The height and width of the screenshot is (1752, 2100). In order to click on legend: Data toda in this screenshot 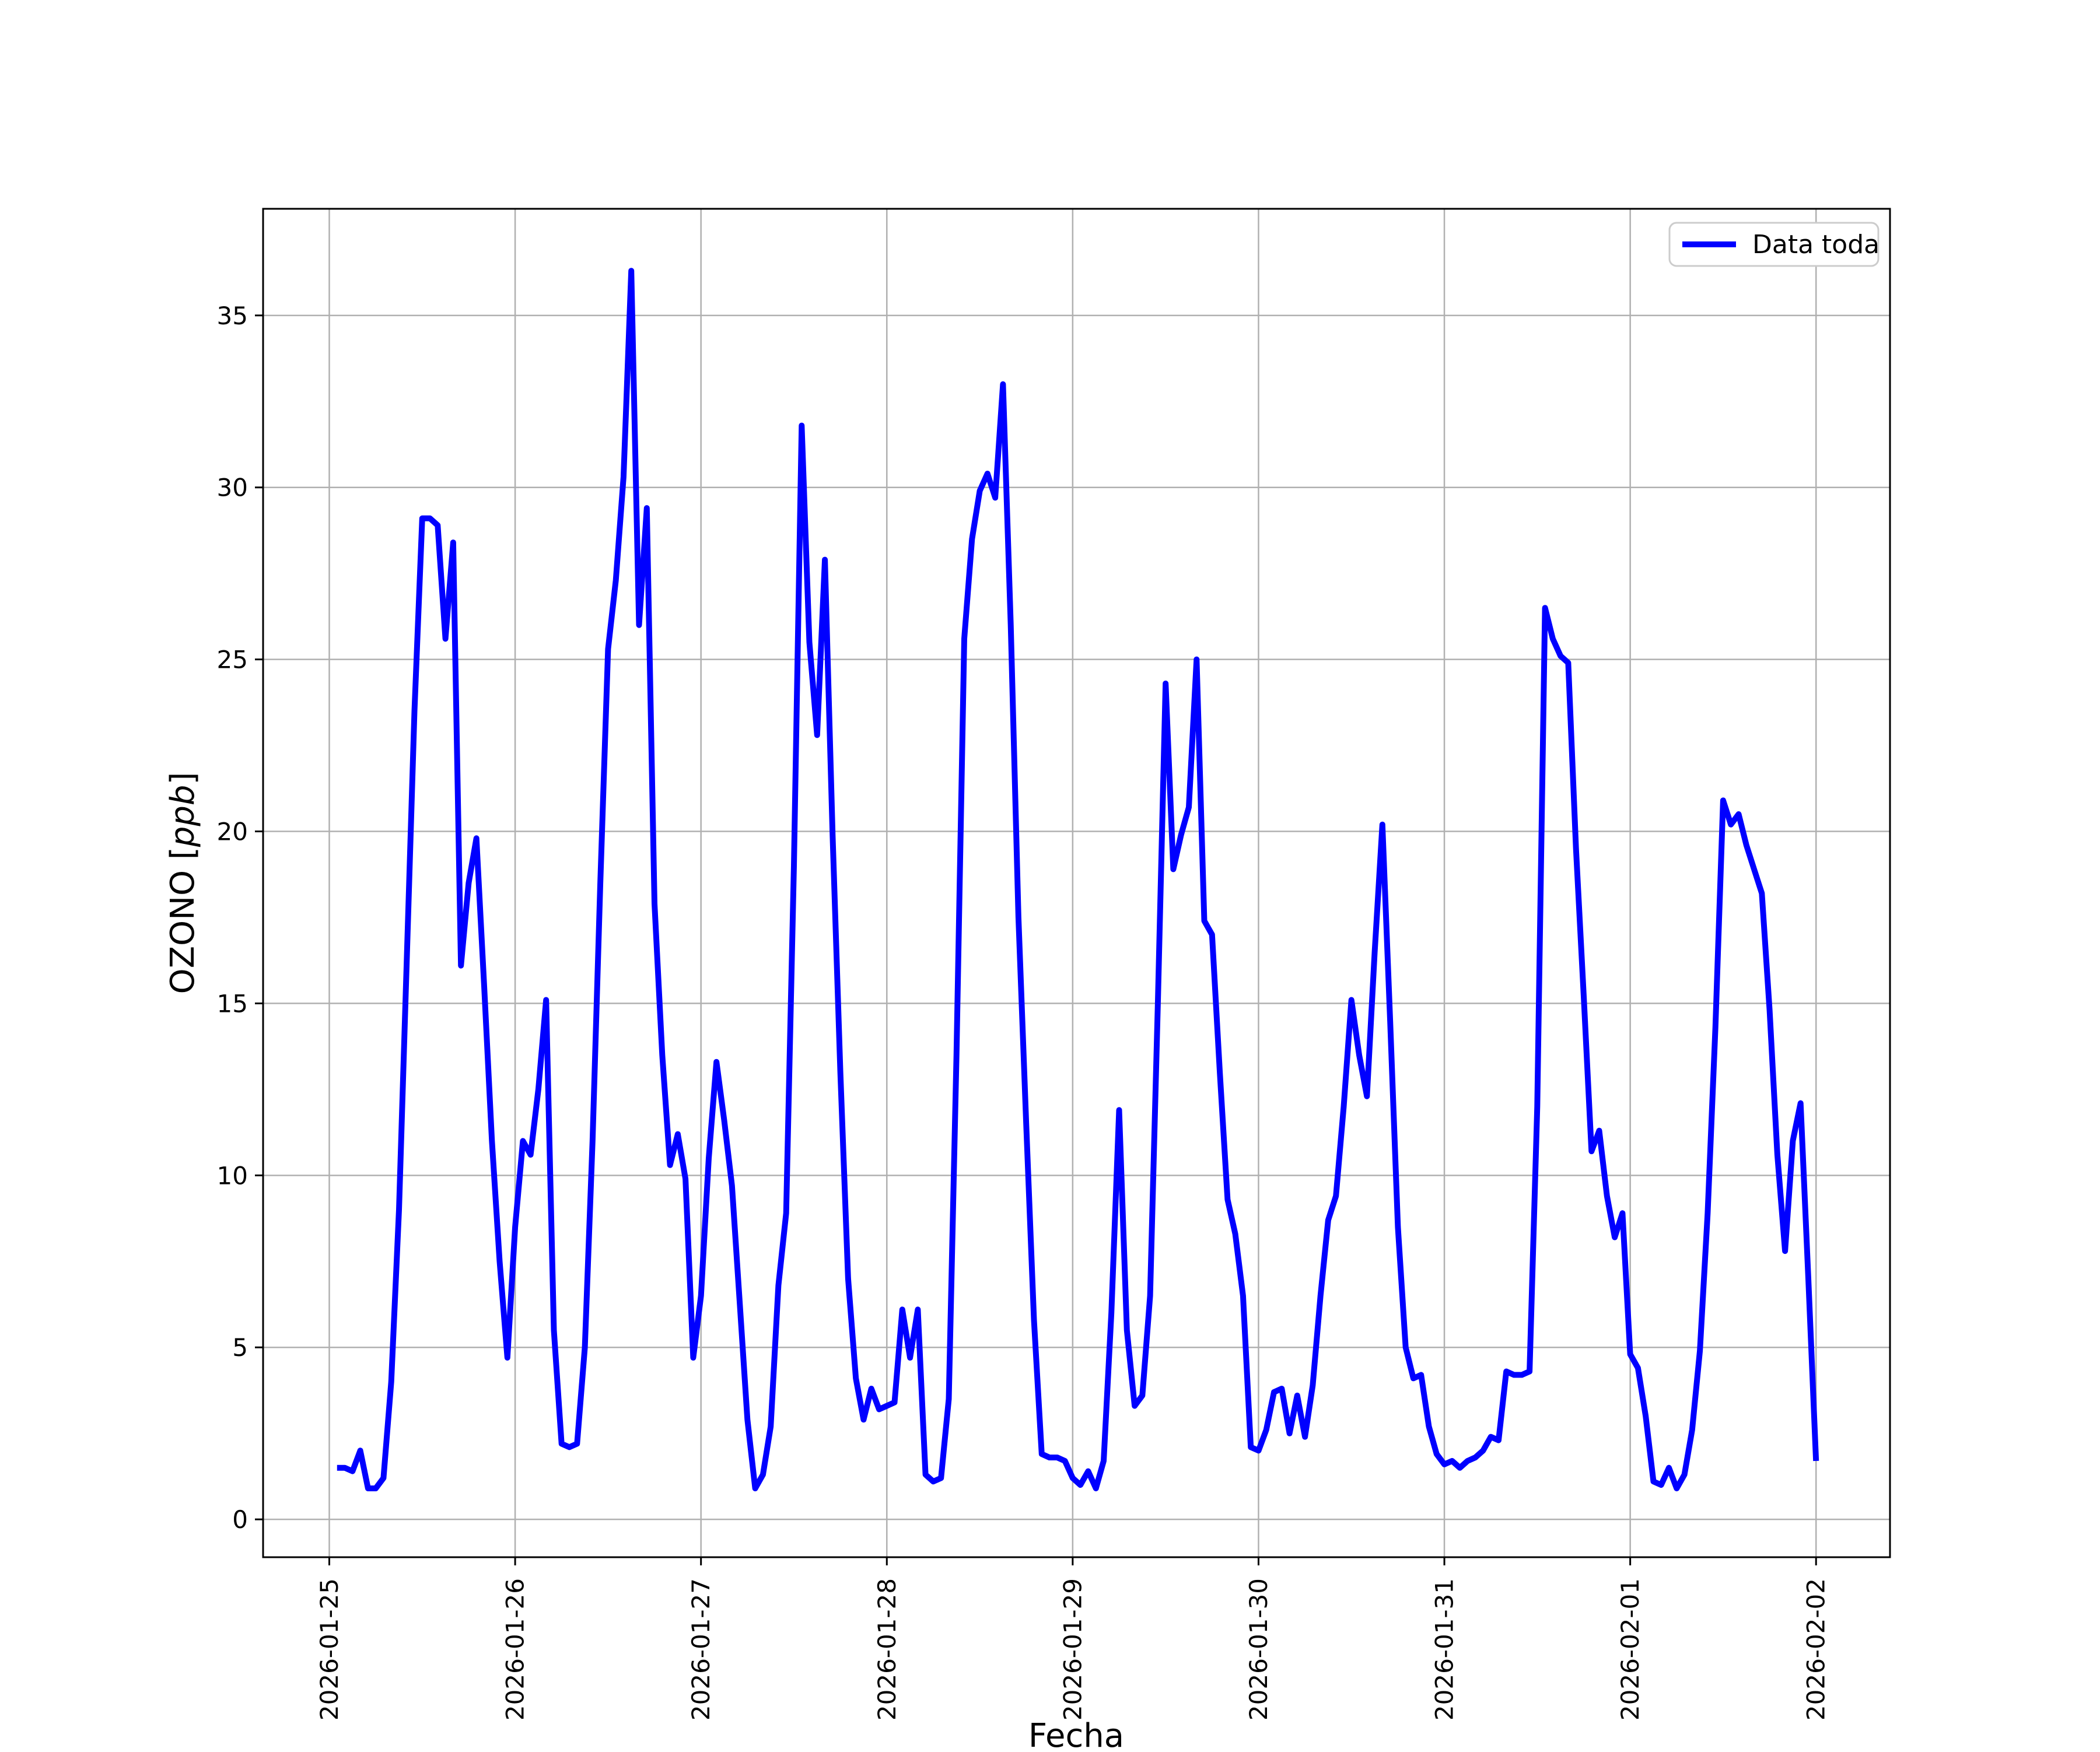, I will do `click(1774, 244)`.